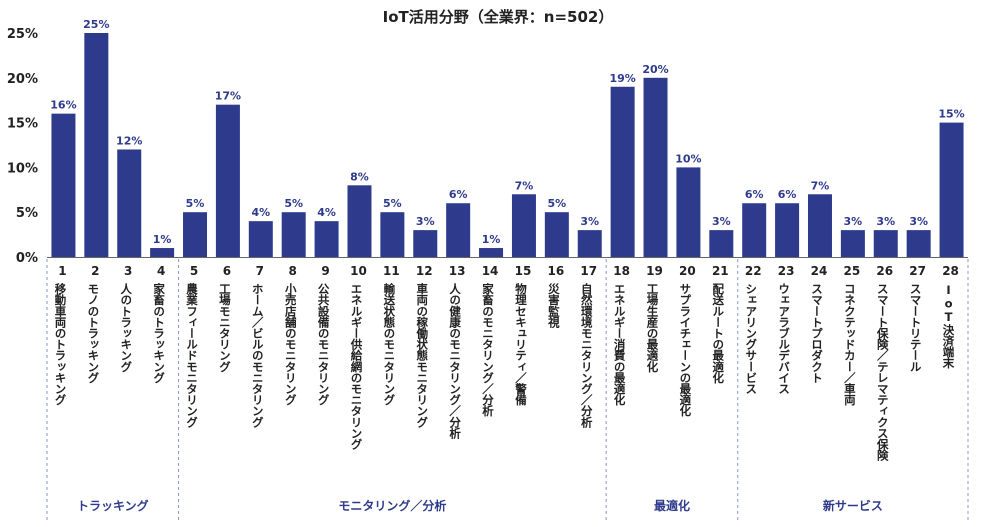  I want to click on category-number: 25, so click(852, 271).